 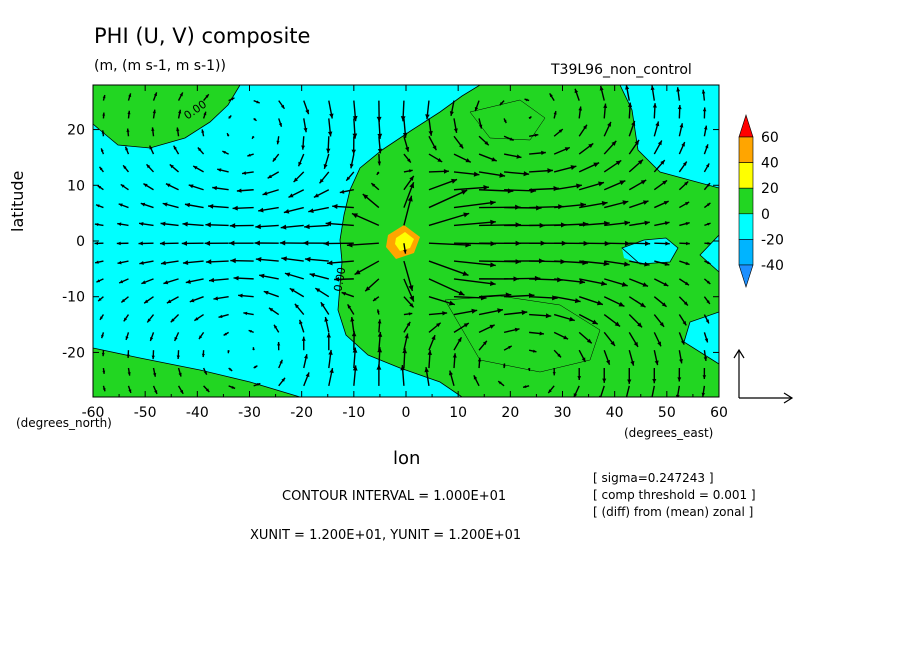 What do you see at coordinates (746, 276) in the screenshot?
I see `colorbar-bottom-triangle` at bounding box center [746, 276].